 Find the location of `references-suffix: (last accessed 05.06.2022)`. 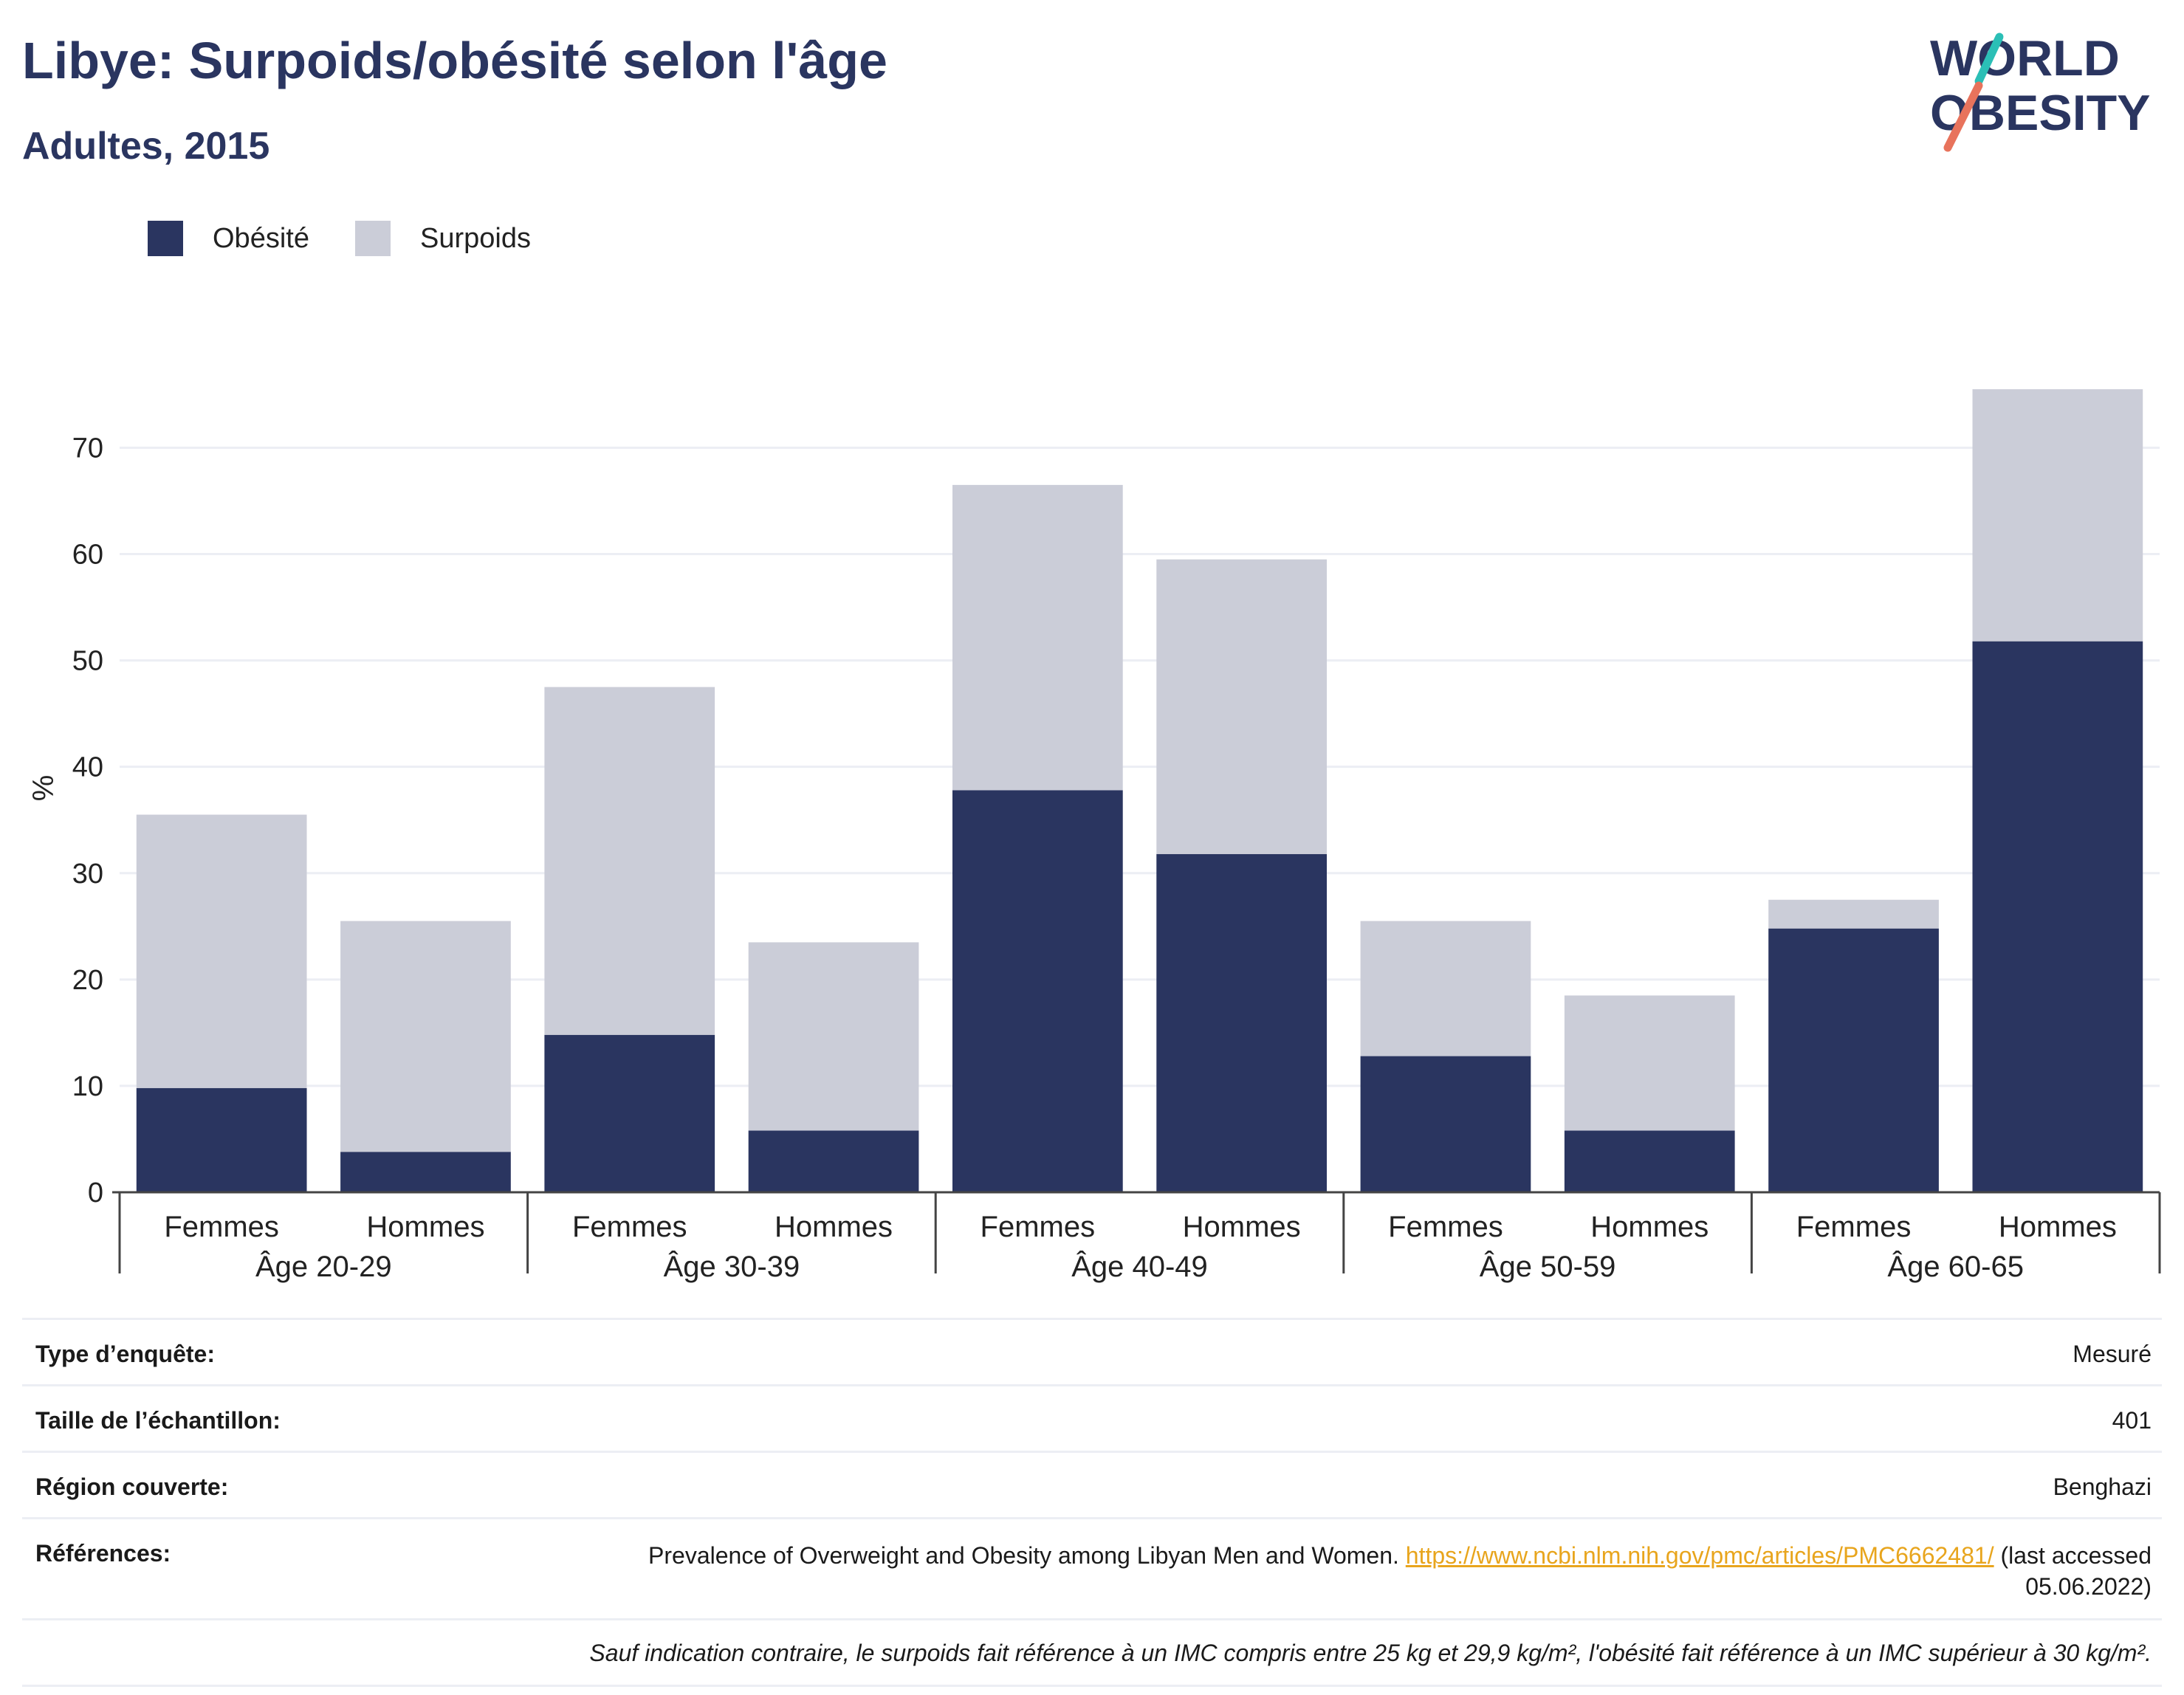

references-suffix: (last accessed 05.06.2022) is located at coordinates (2076, 1571).